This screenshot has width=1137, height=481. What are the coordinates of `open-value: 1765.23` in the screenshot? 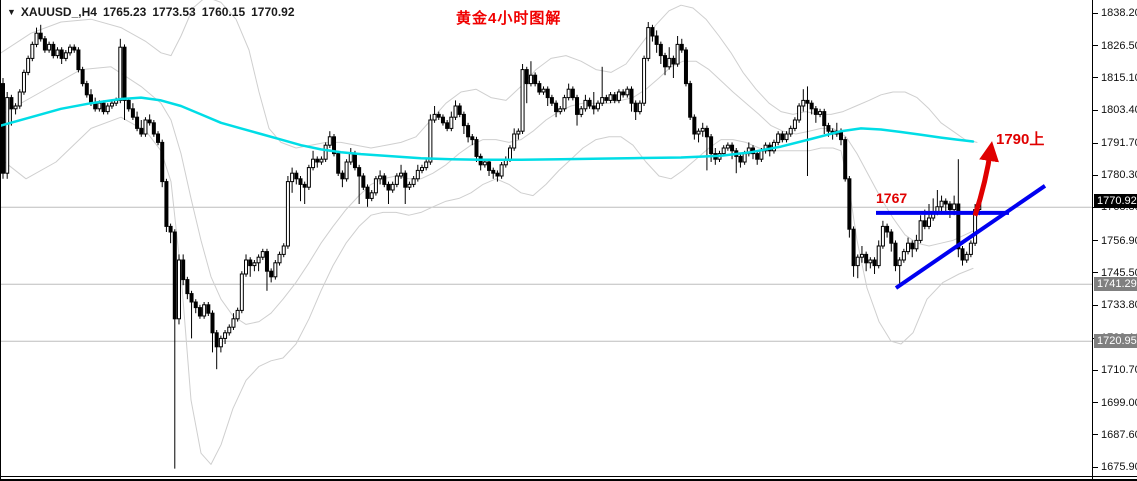 It's located at (124, 12).